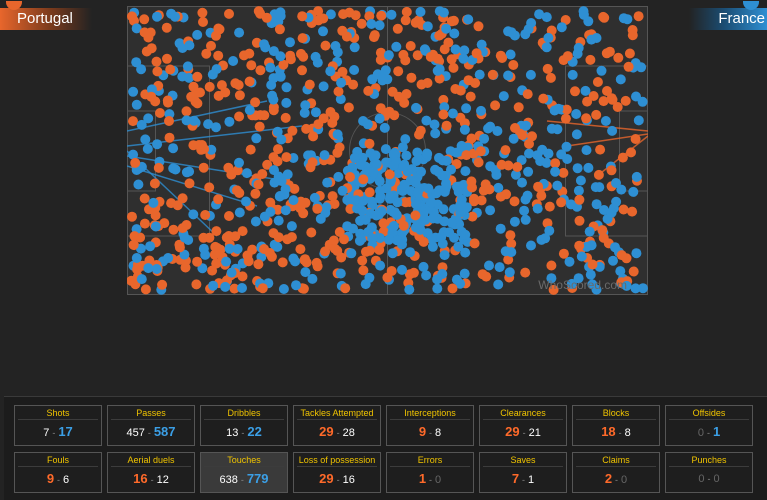 This screenshot has width=767, height=500. Describe the element at coordinates (438, 480) in the screenshot. I see `away-value: 0` at that location.